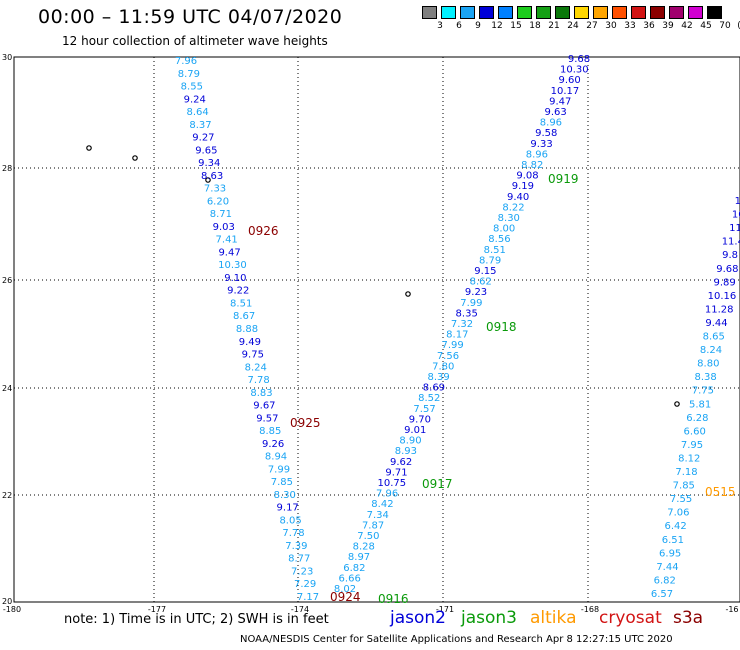  I want to click on scale-label: 18, so click(535, 26).